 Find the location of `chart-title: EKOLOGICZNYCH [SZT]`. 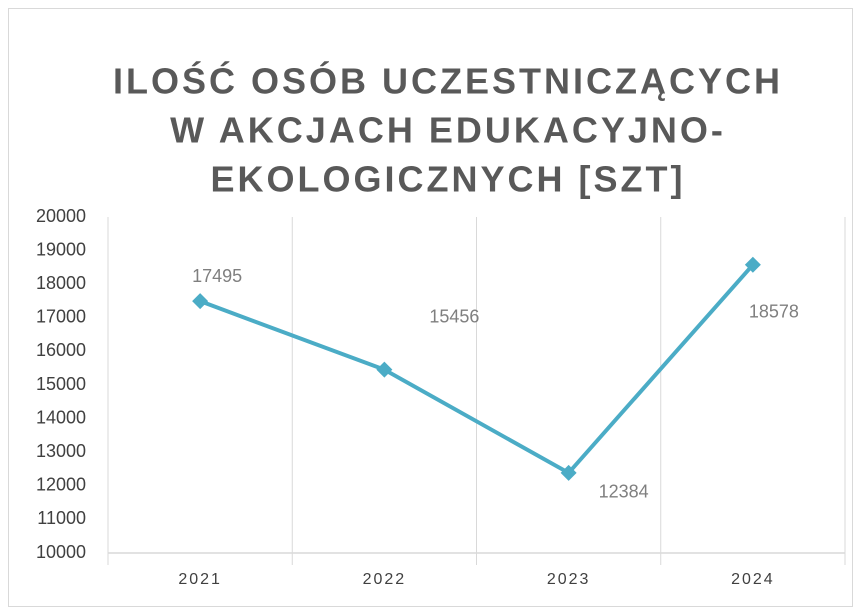

chart-title: EKOLOGICZNYCH [SZT] is located at coordinates (448, 179).